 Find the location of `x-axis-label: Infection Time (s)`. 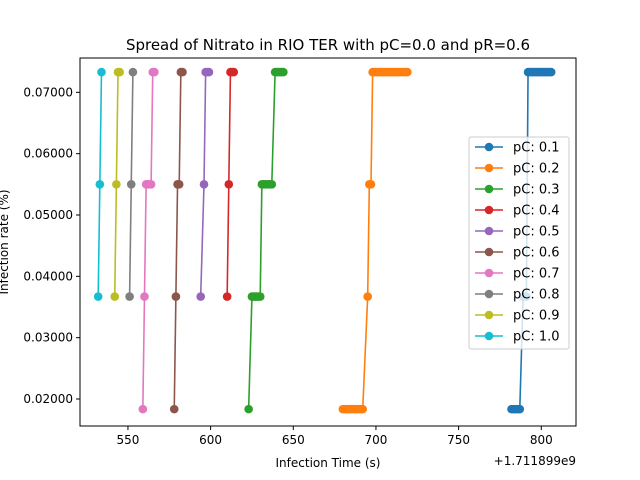

x-axis-label: Infection Time (s) is located at coordinates (328, 463).